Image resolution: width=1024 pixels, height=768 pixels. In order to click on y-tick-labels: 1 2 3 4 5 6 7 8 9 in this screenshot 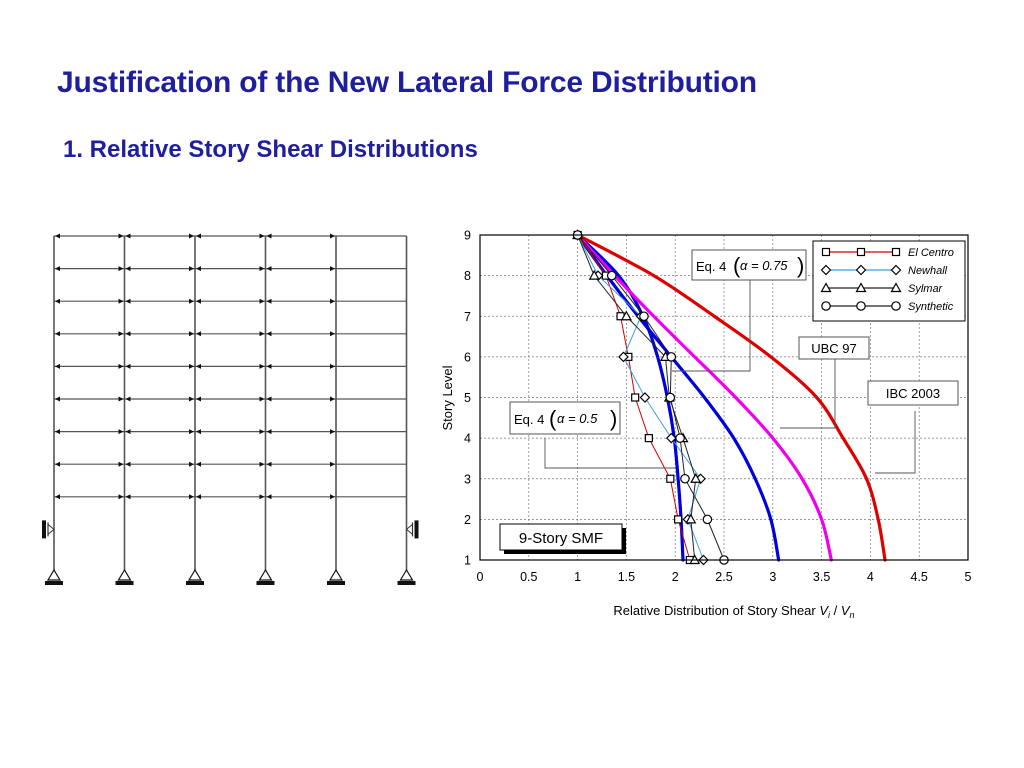, I will do `click(467, 398)`.